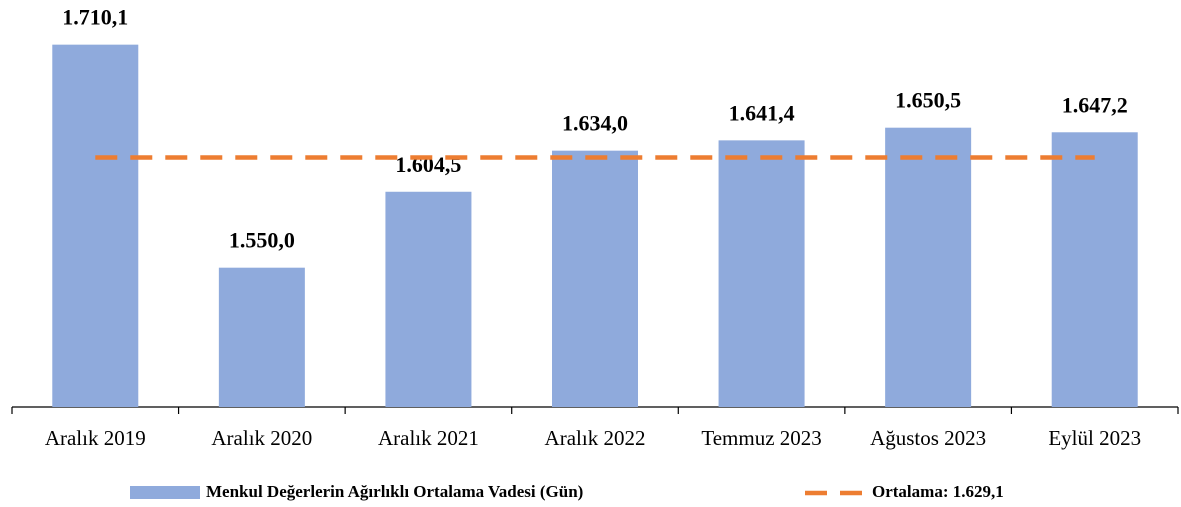  I want to click on data-label: 1.634,0, so click(595, 123).